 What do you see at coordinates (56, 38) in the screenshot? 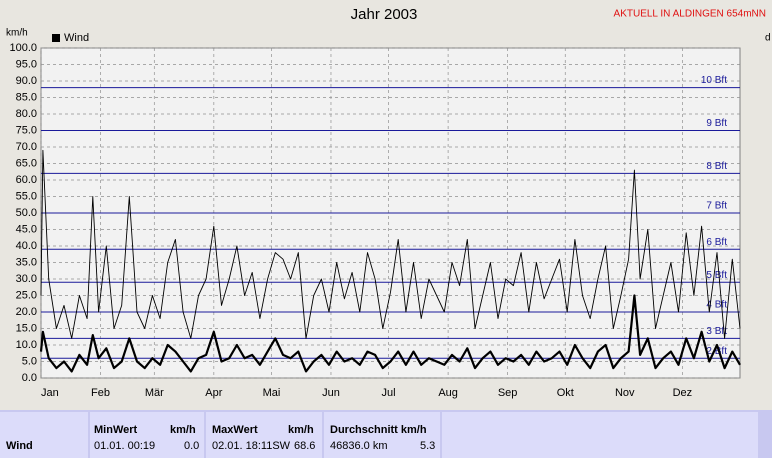
I see `legend-swatch` at bounding box center [56, 38].